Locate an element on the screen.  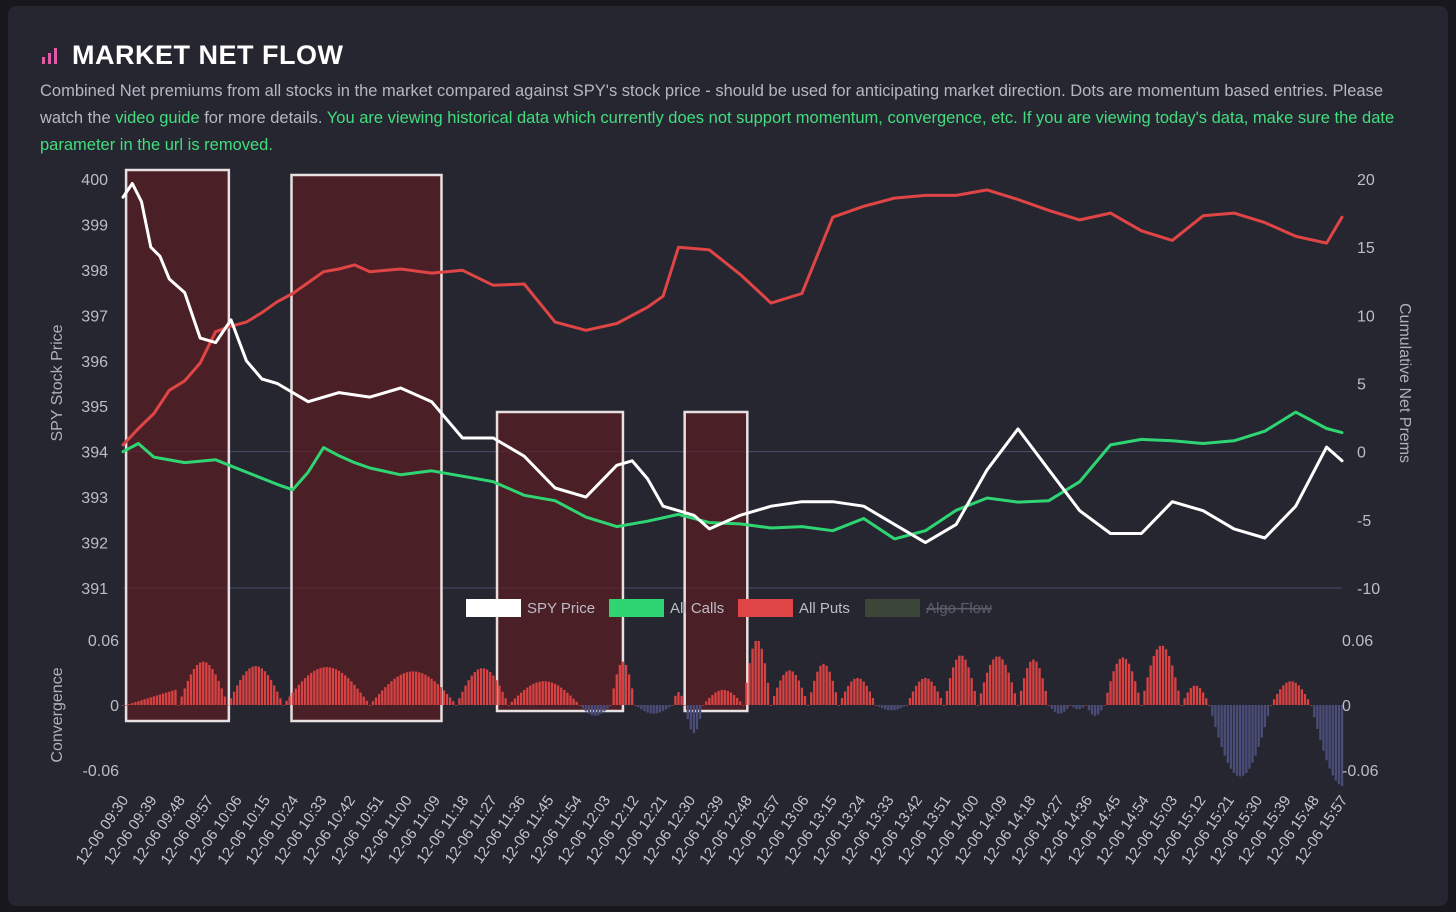
legend-item-label: All Calls is located at coordinates (697, 608).